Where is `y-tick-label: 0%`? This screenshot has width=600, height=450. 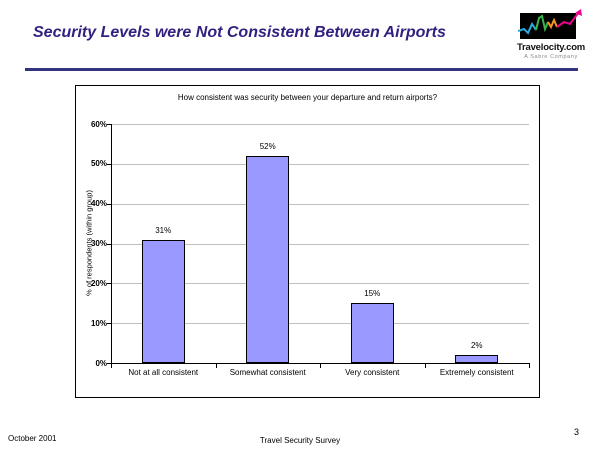 y-tick-label: 0% is located at coordinates (101, 363).